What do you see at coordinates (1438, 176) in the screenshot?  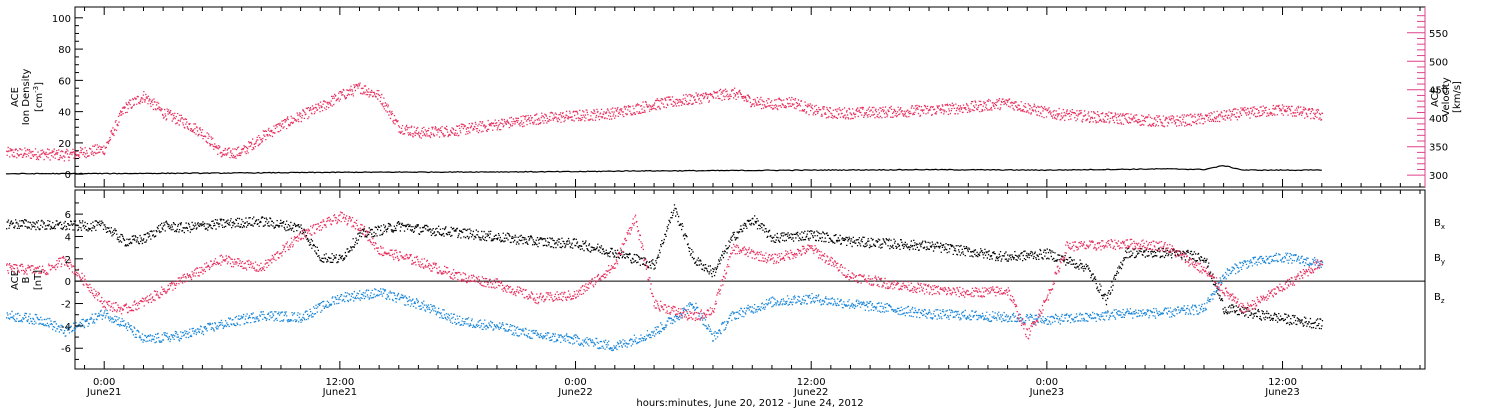 I see `velocity-tick-label: 300` at bounding box center [1438, 176].